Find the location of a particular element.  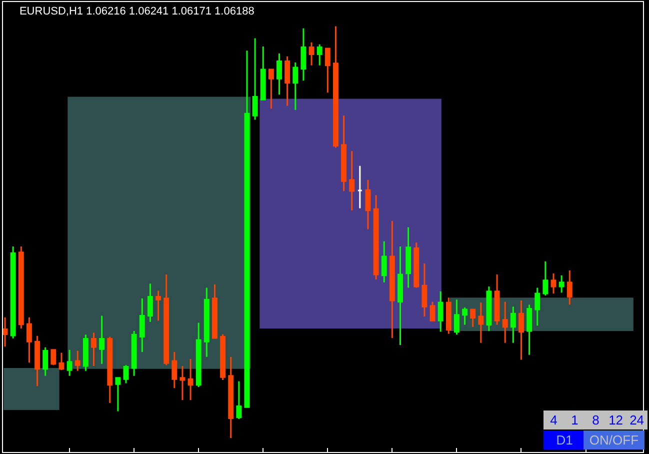

text: 8 is located at coordinates (596, 420).